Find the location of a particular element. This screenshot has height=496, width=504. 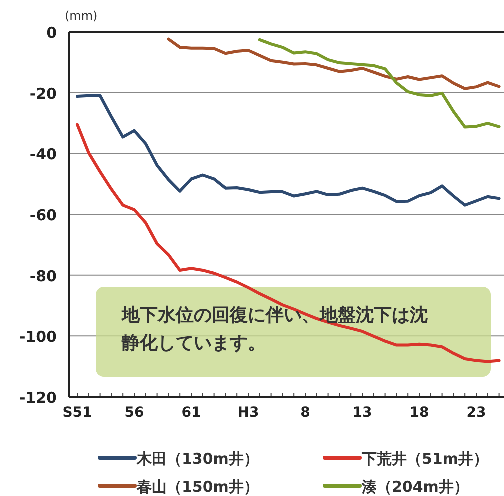

x-tick-label: 23 is located at coordinates (476, 413).